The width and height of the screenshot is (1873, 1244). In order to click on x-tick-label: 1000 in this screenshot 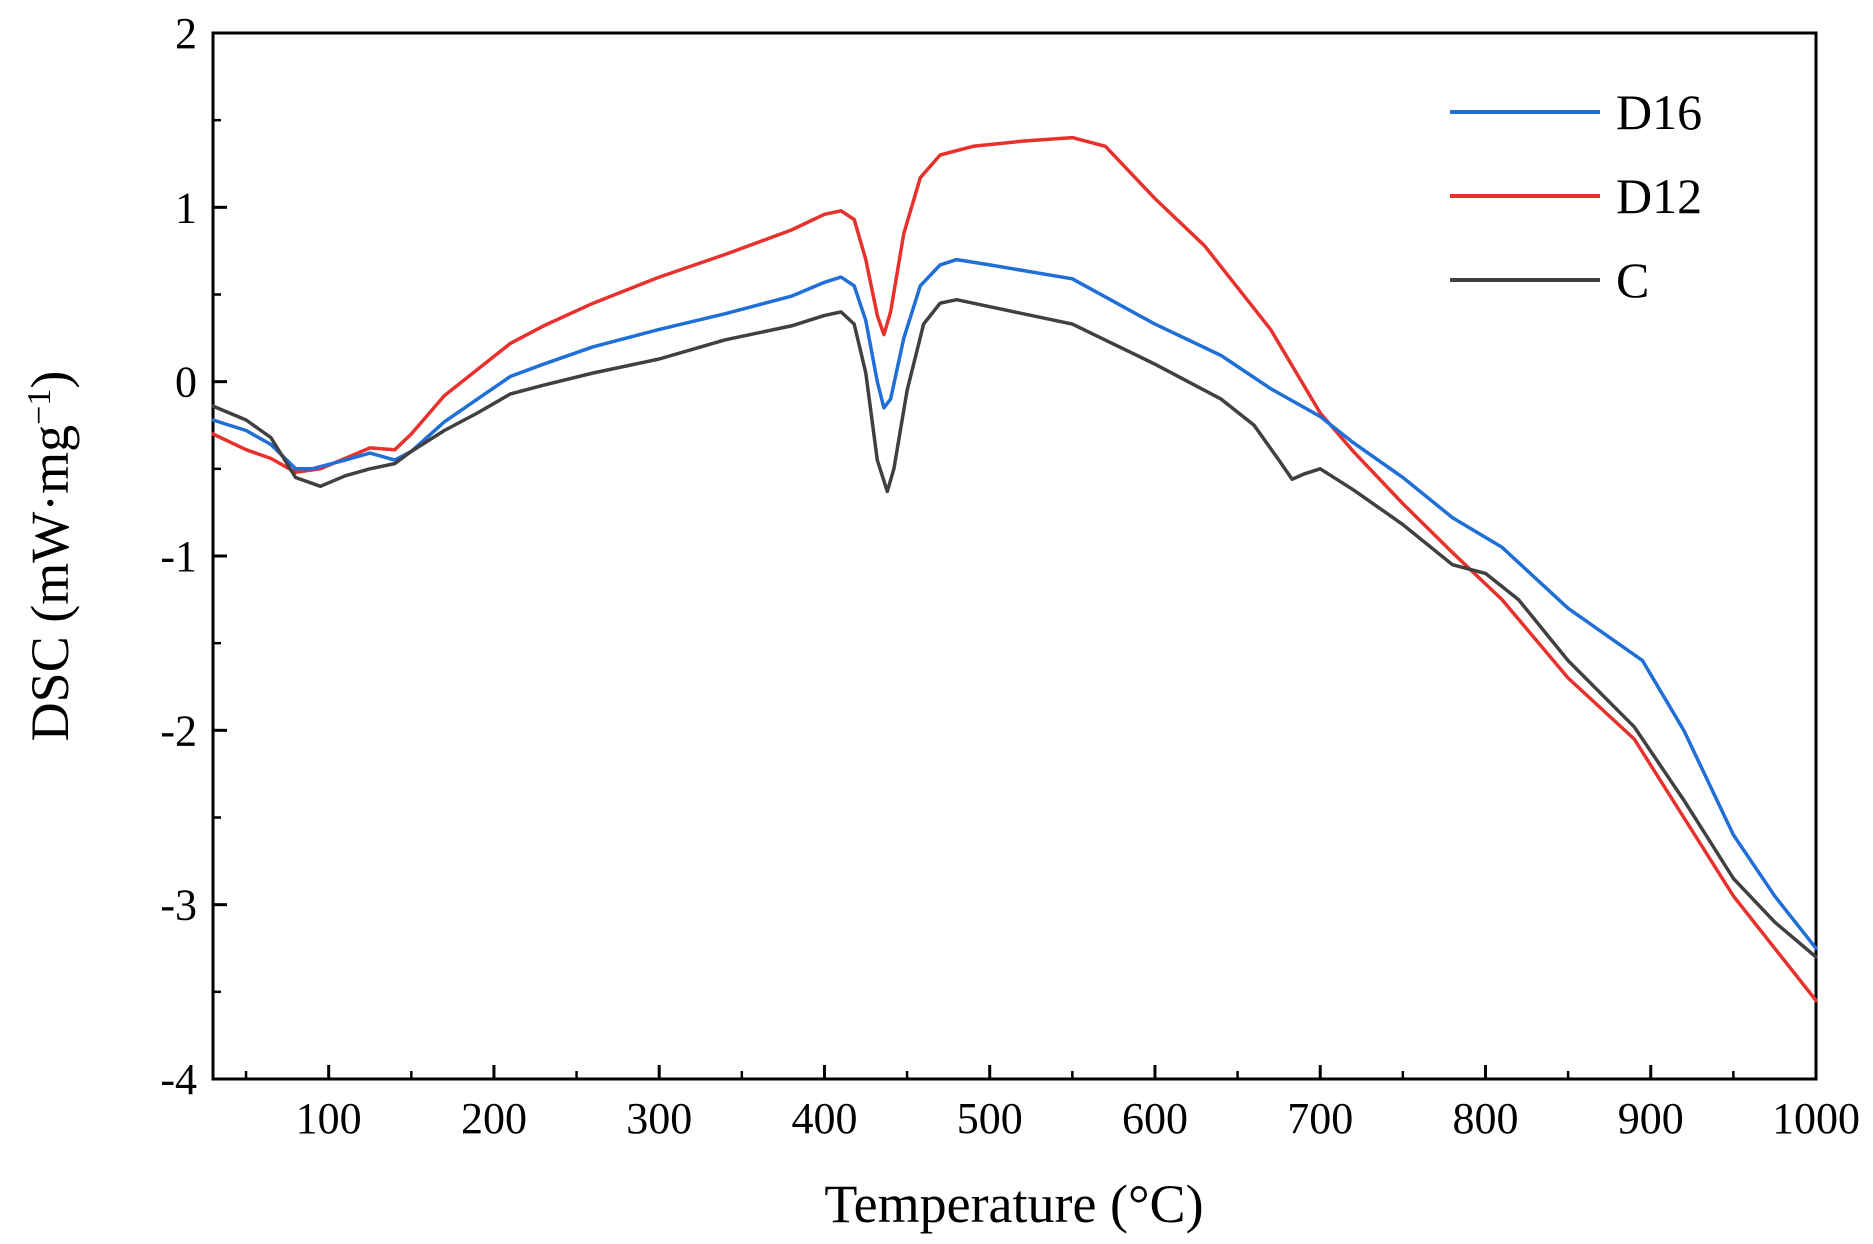, I will do `click(1816, 1118)`.